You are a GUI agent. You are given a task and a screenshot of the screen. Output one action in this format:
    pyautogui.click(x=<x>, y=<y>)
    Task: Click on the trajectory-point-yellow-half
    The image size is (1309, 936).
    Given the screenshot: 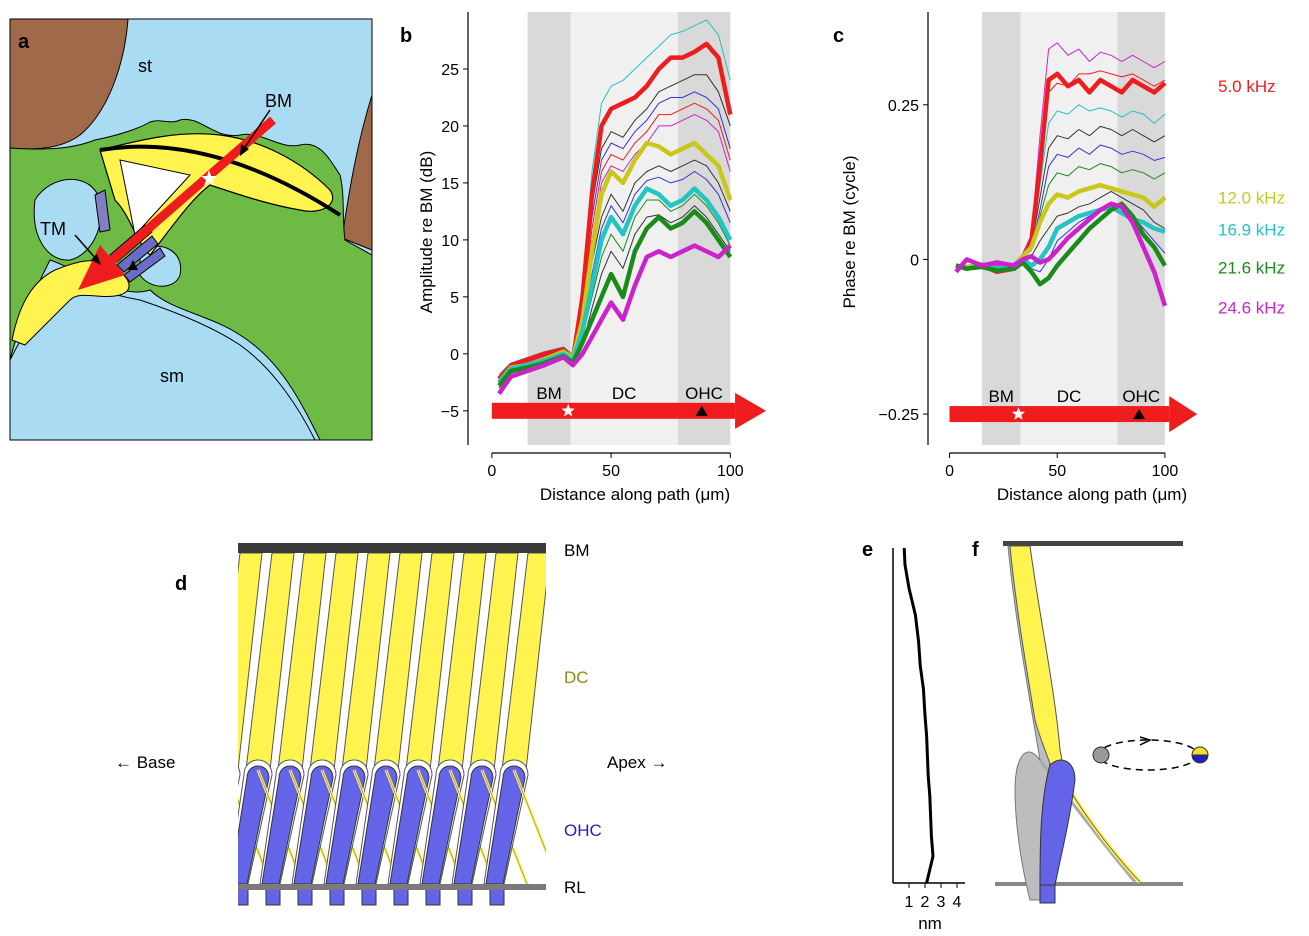 What is the action you would take?
    pyautogui.click(x=1200, y=751)
    